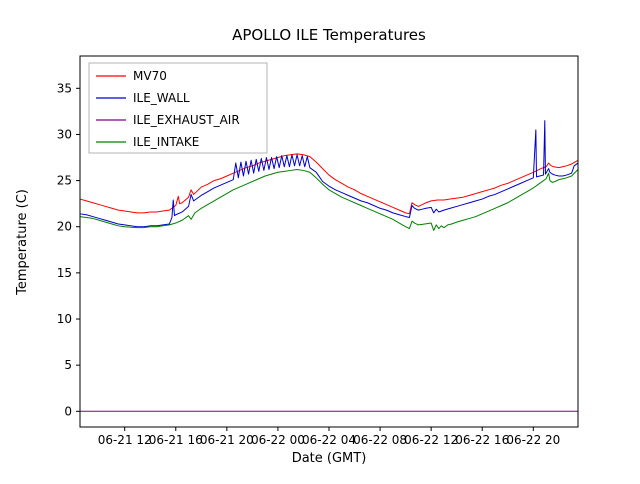 This screenshot has width=640, height=484. I want to click on legend-box, so click(178, 108).